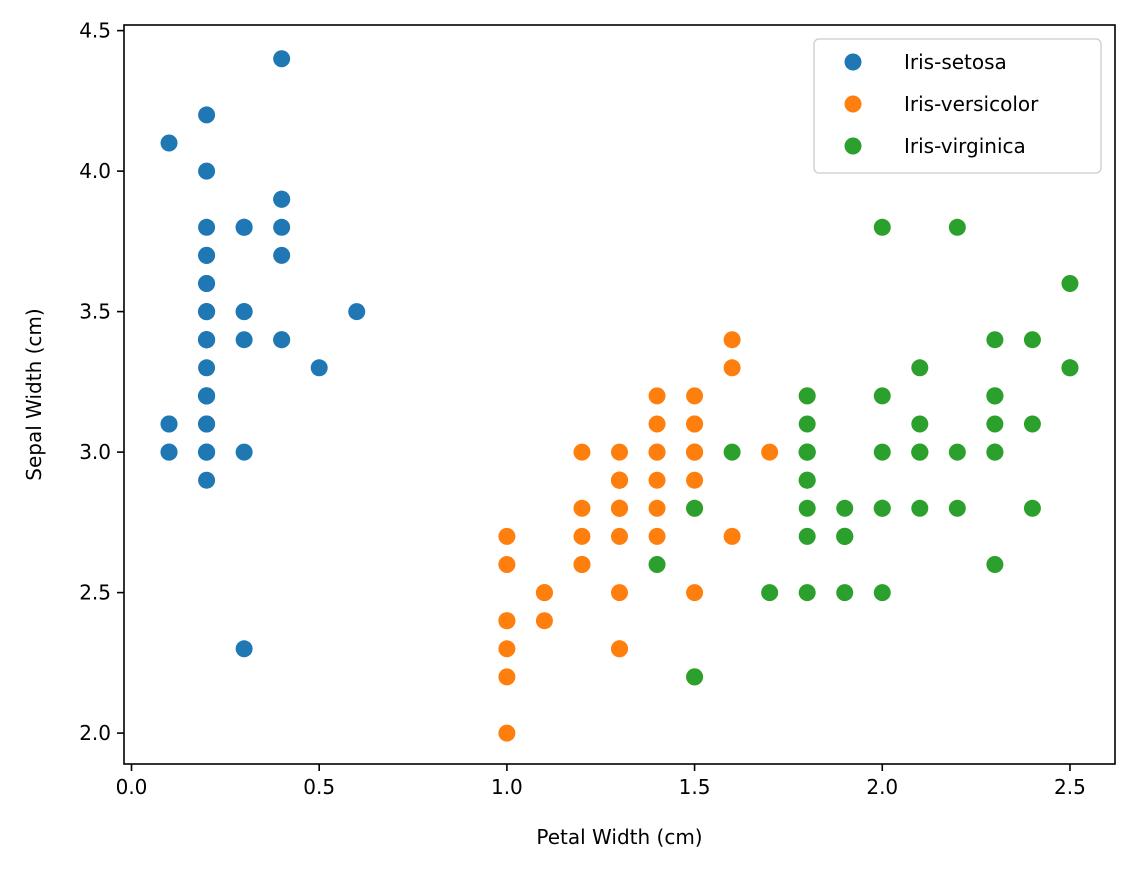 The image size is (1134, 876). I want to click on x-tick-label: 2.0, so click(882, 787).